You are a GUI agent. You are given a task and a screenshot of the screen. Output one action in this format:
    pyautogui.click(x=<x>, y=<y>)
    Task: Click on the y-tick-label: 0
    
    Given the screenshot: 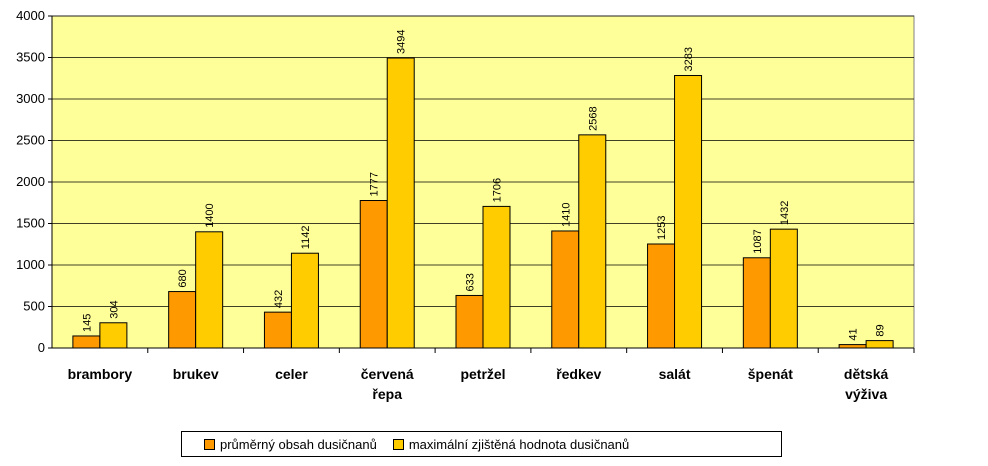 What is the action you would take?
    pyautogui.click(x=41, y=347)
    